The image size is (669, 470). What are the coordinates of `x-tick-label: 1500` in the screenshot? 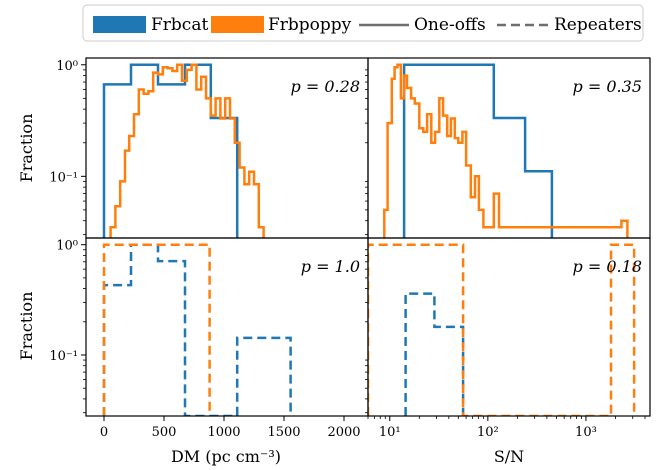 It's located at (283, 432).